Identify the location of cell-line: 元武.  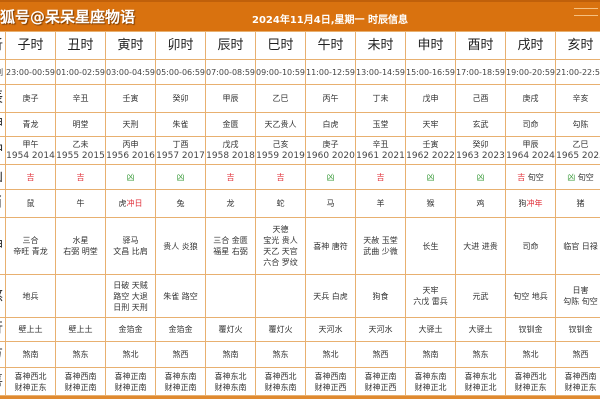
(480, 296).